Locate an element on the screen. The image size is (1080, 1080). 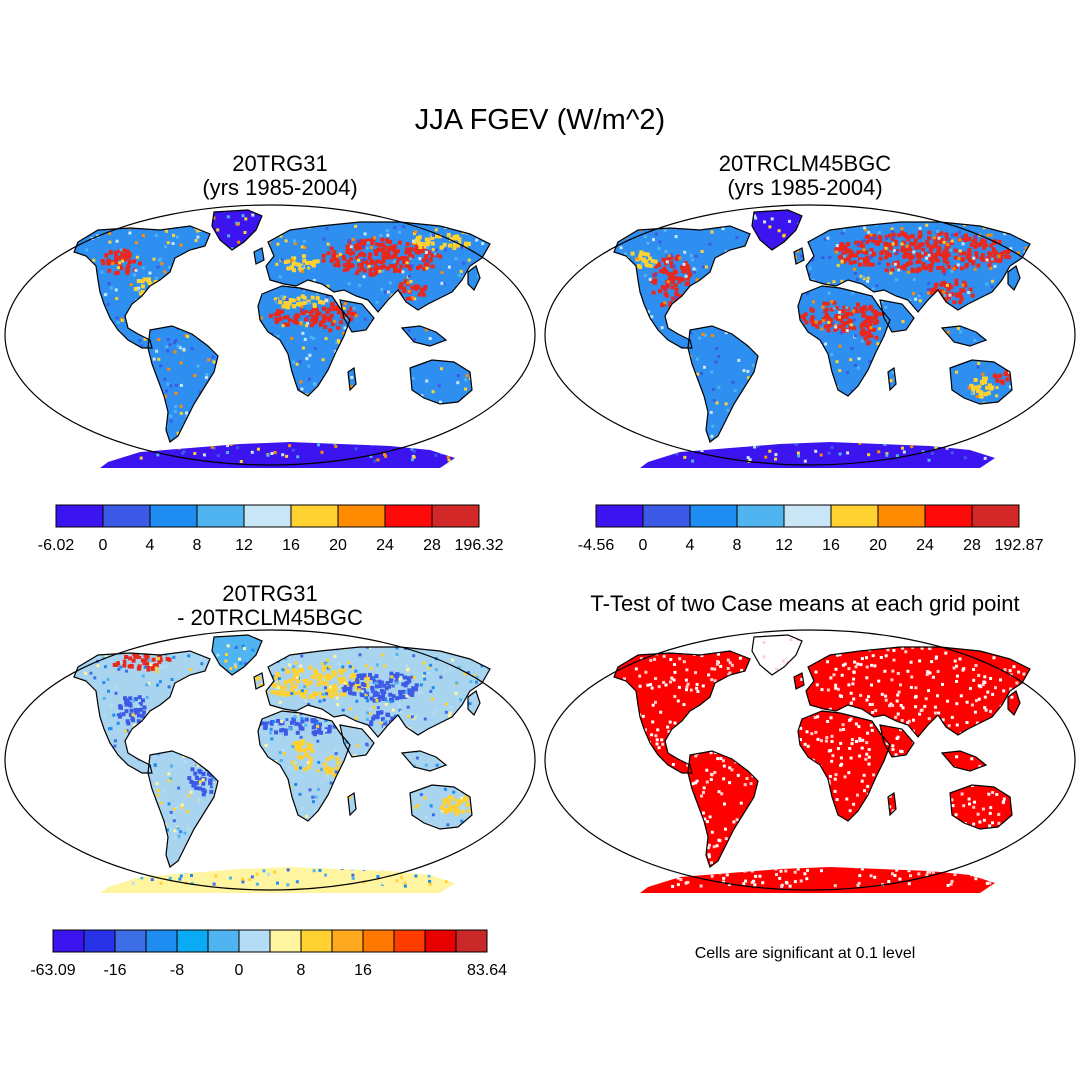
colorbar-case1-tick-label: 20 is located at coordinates (338, 545).